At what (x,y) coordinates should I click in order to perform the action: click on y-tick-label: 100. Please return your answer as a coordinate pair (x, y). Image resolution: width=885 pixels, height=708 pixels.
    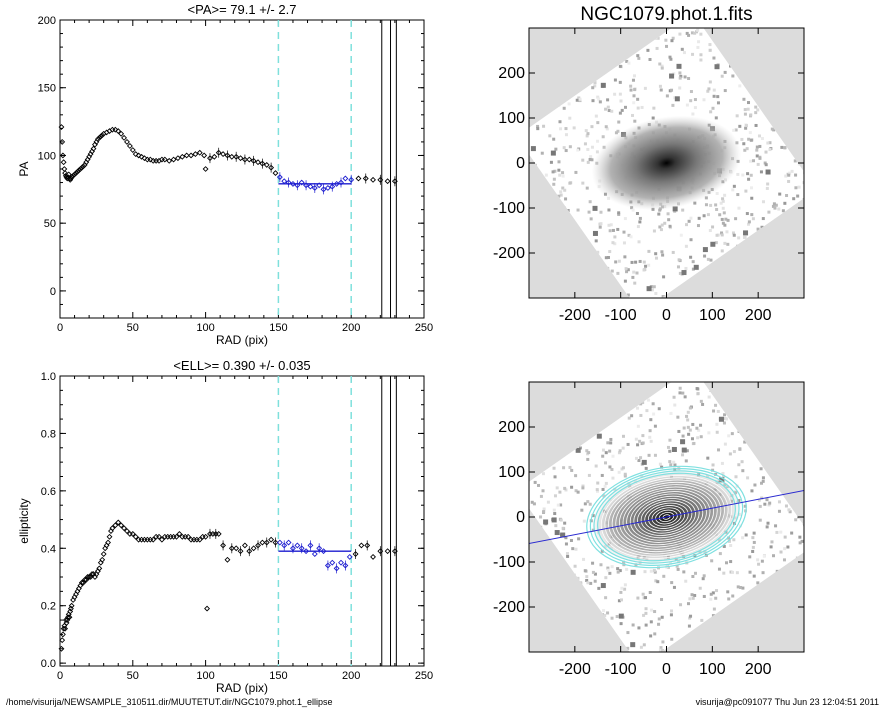
    Looking at the image, I should click on (511, 472).